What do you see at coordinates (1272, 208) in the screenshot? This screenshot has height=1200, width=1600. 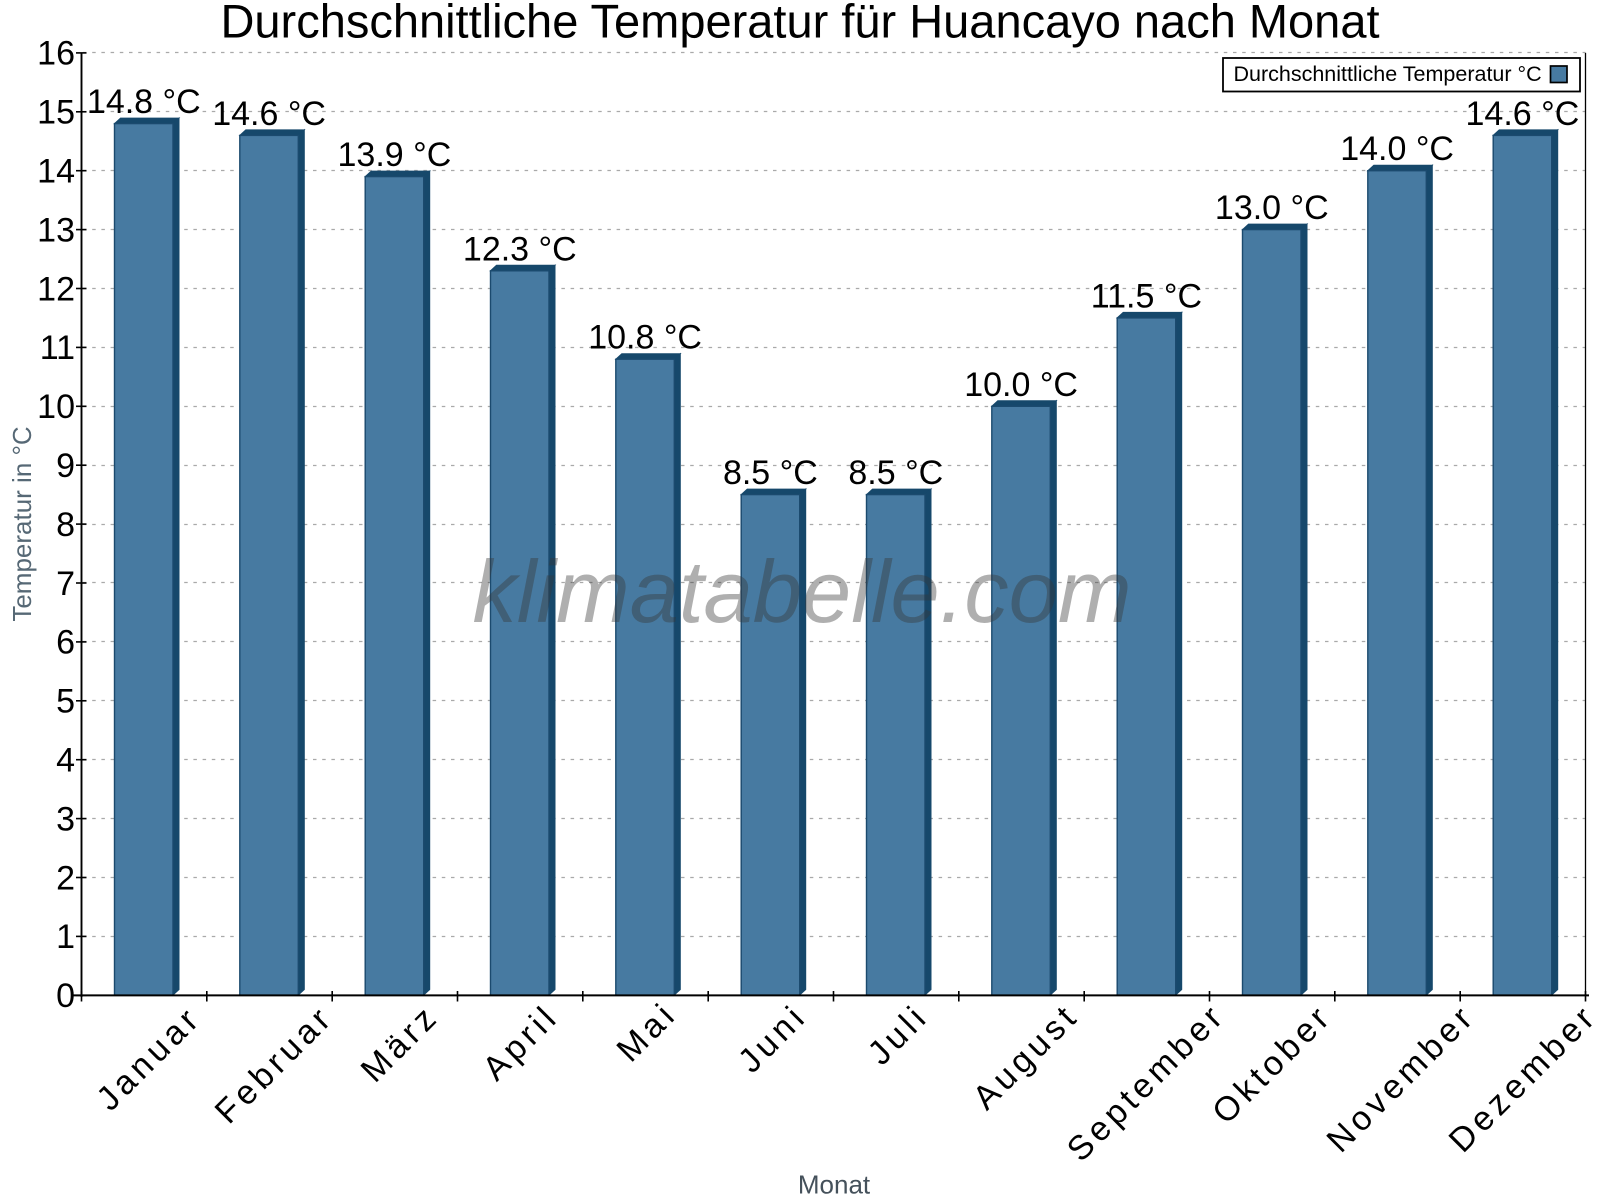 I see `svg-text: 13.0 °C` at bounding box center [1272, 208].